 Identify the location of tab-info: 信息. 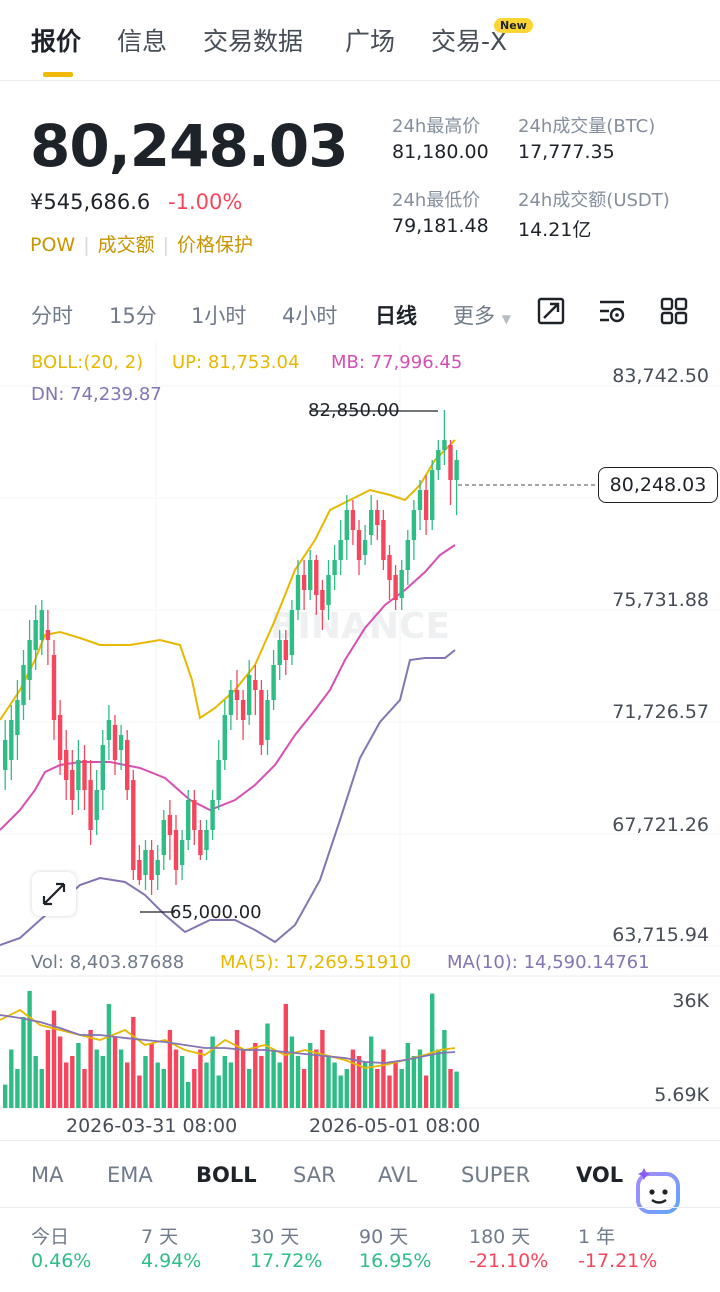
(142, 41).